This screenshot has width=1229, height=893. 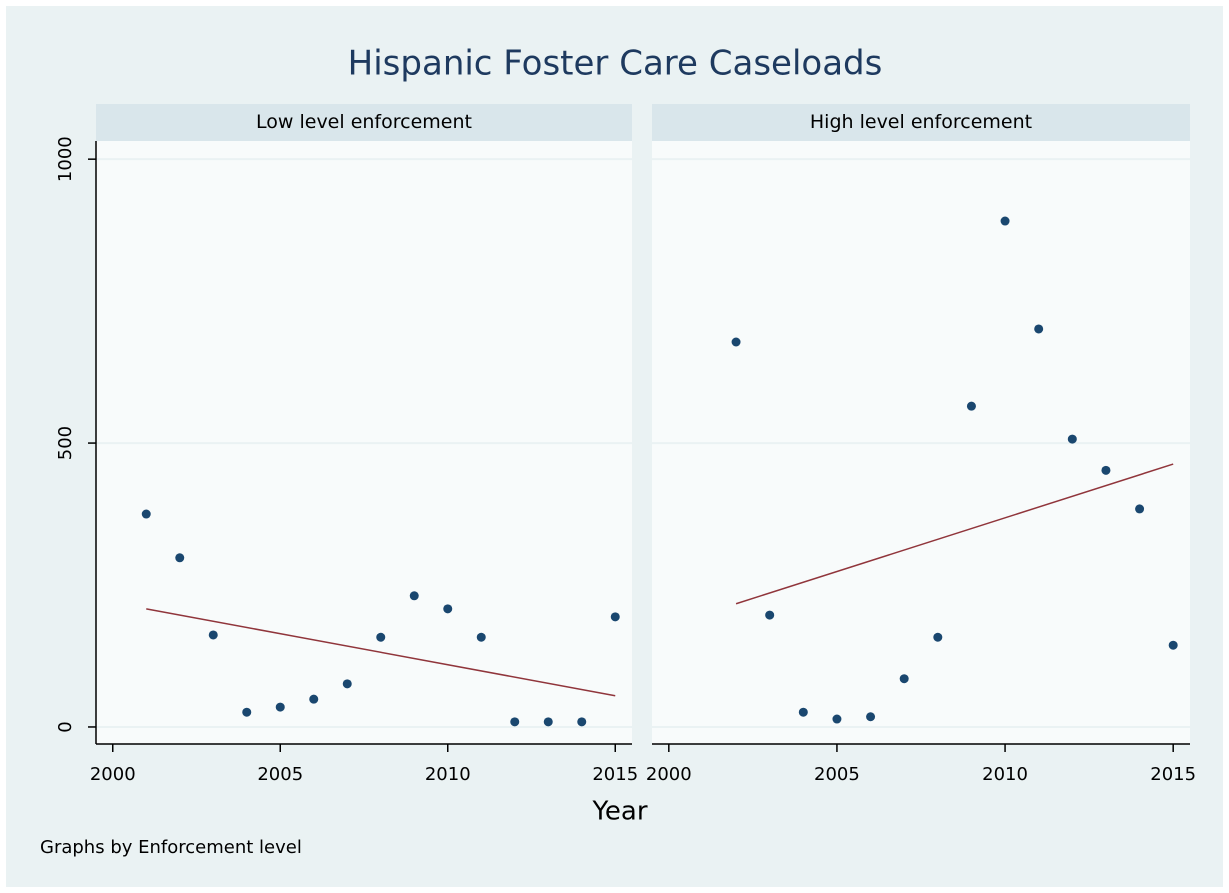 I want to click on x-axis-title: Year, so click(x=619, y=812).